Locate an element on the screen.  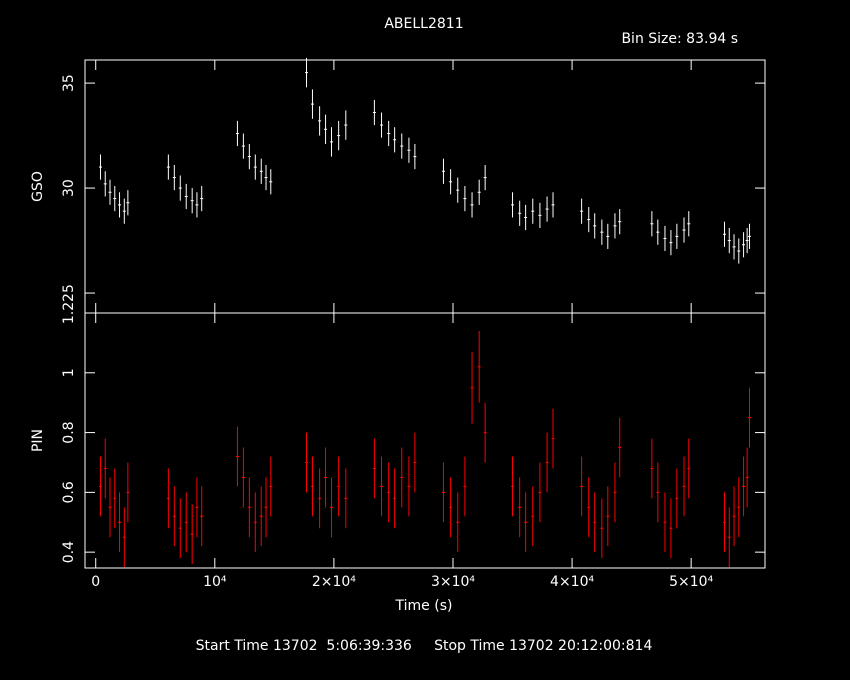
y-tick-label: 30 is located at coordinates (69, 188).